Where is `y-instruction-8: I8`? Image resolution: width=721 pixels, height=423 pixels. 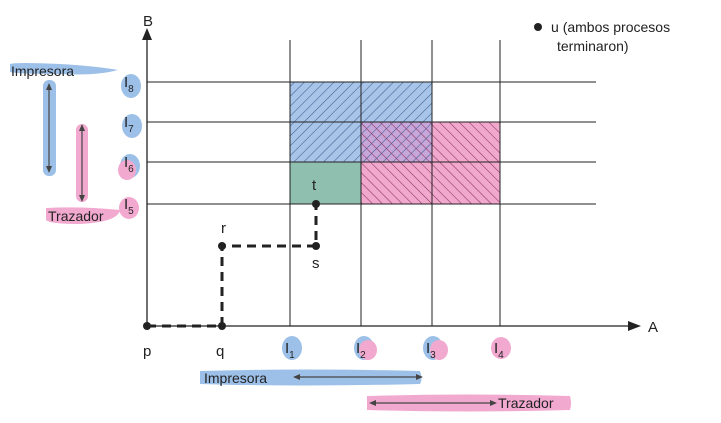
y-instruction-8: I8 is located at coordinates (129, 84).